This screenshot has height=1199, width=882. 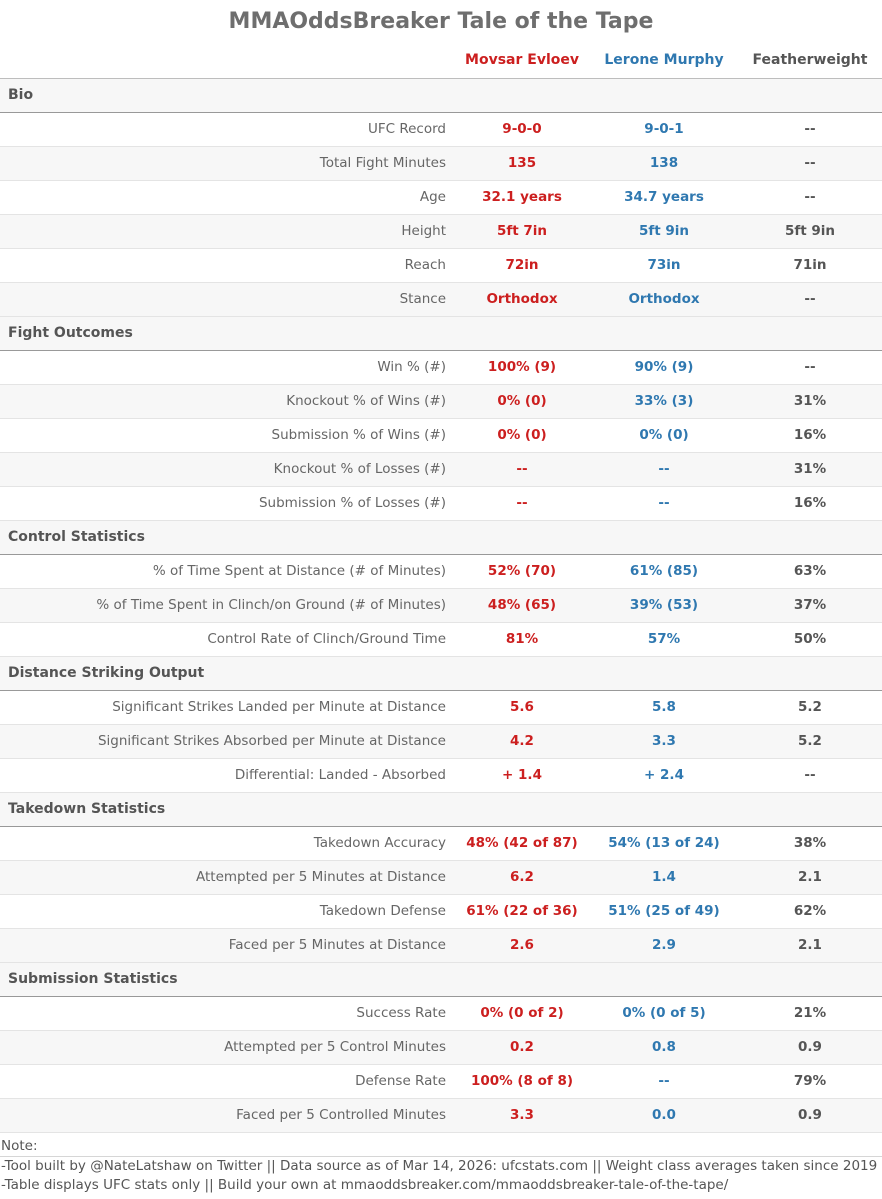 What do you see at coordinates (522, 299) in the screenshot?
I see `fighter1-value: Orthodox` at bounding box center [522, 299].